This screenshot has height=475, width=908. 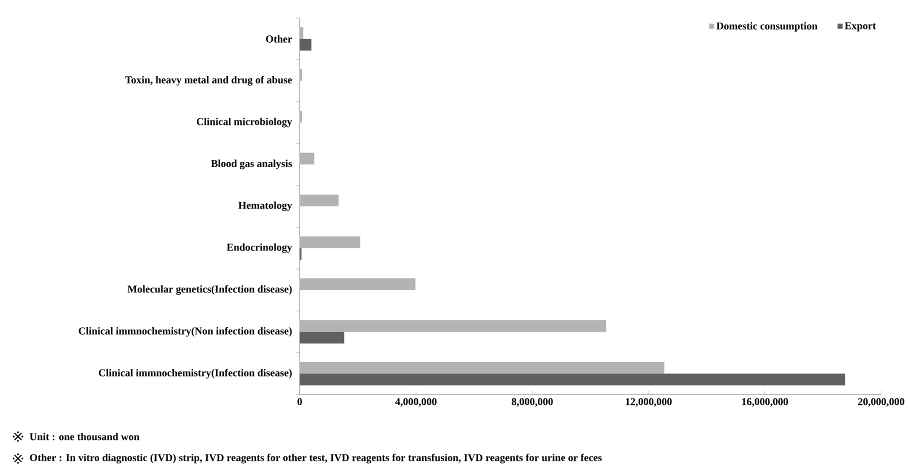 What do you see at coordinates (244, 123) in the screenshot?
I see `y-tick-label: Clinical microbiology` at bounding box center [244, 123].